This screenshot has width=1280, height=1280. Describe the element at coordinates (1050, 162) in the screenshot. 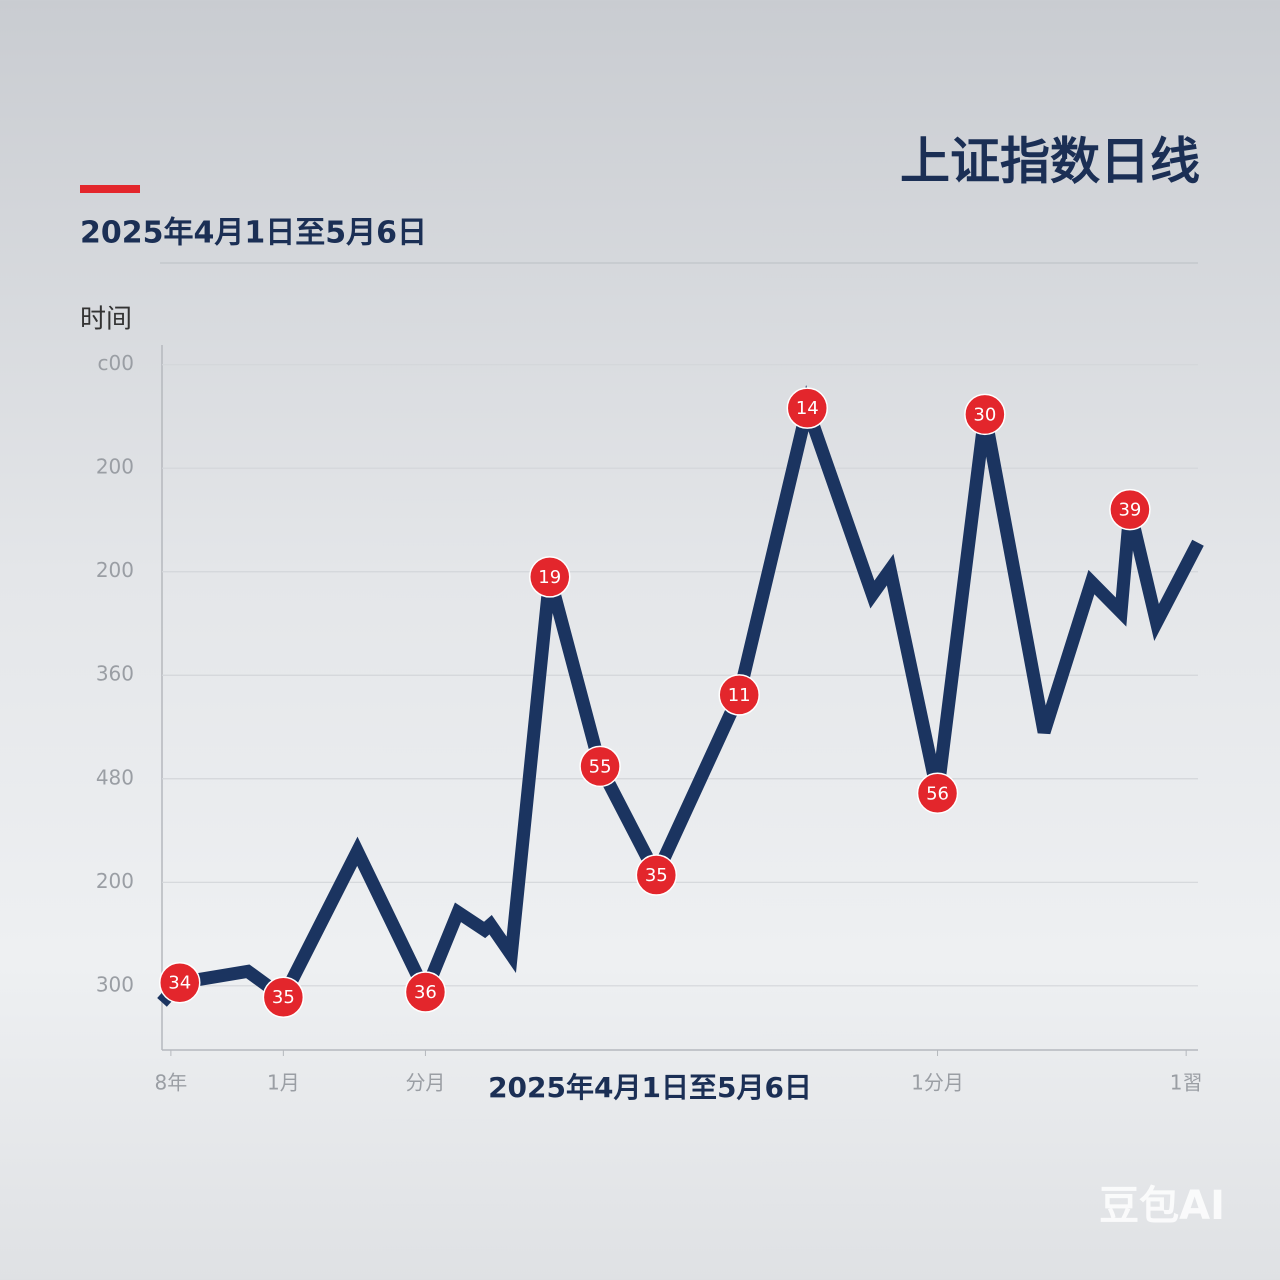

I see `chart-title: 上证指数日线` at that location.